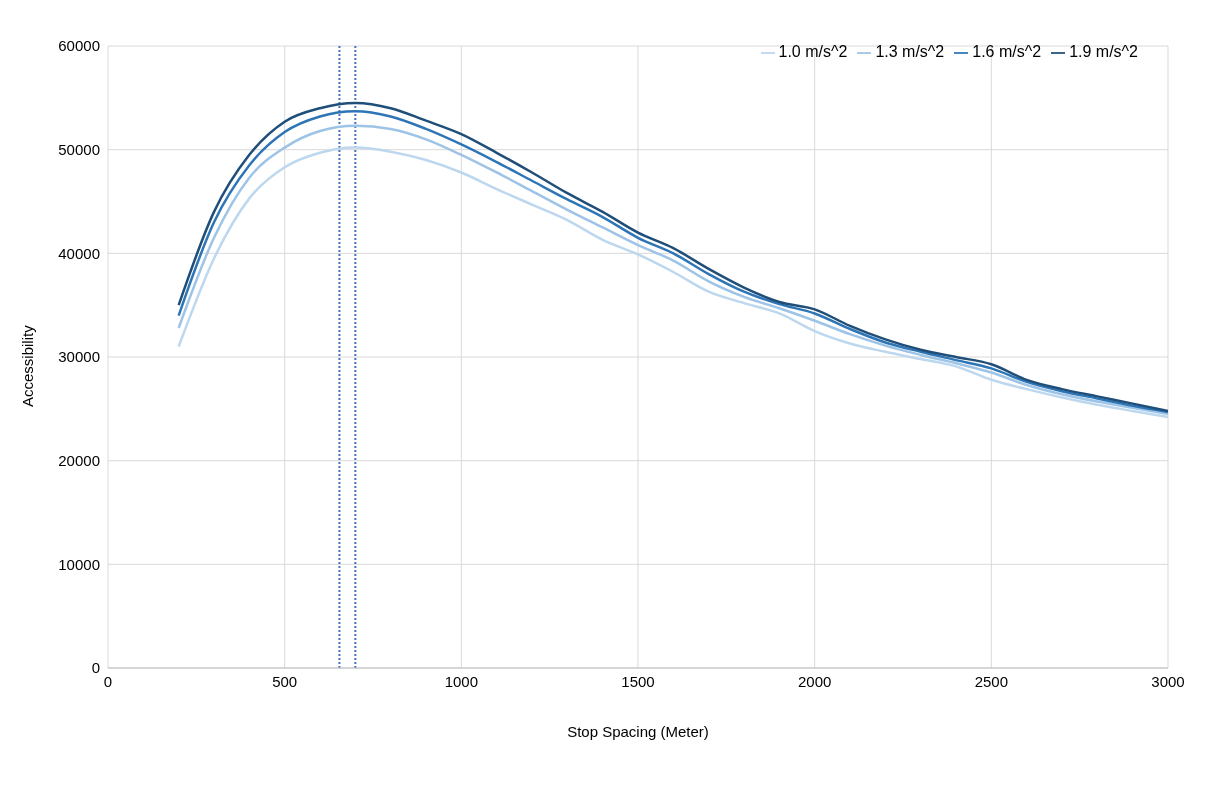  I want to click on x-tick-label: 500, so click(285, 681).